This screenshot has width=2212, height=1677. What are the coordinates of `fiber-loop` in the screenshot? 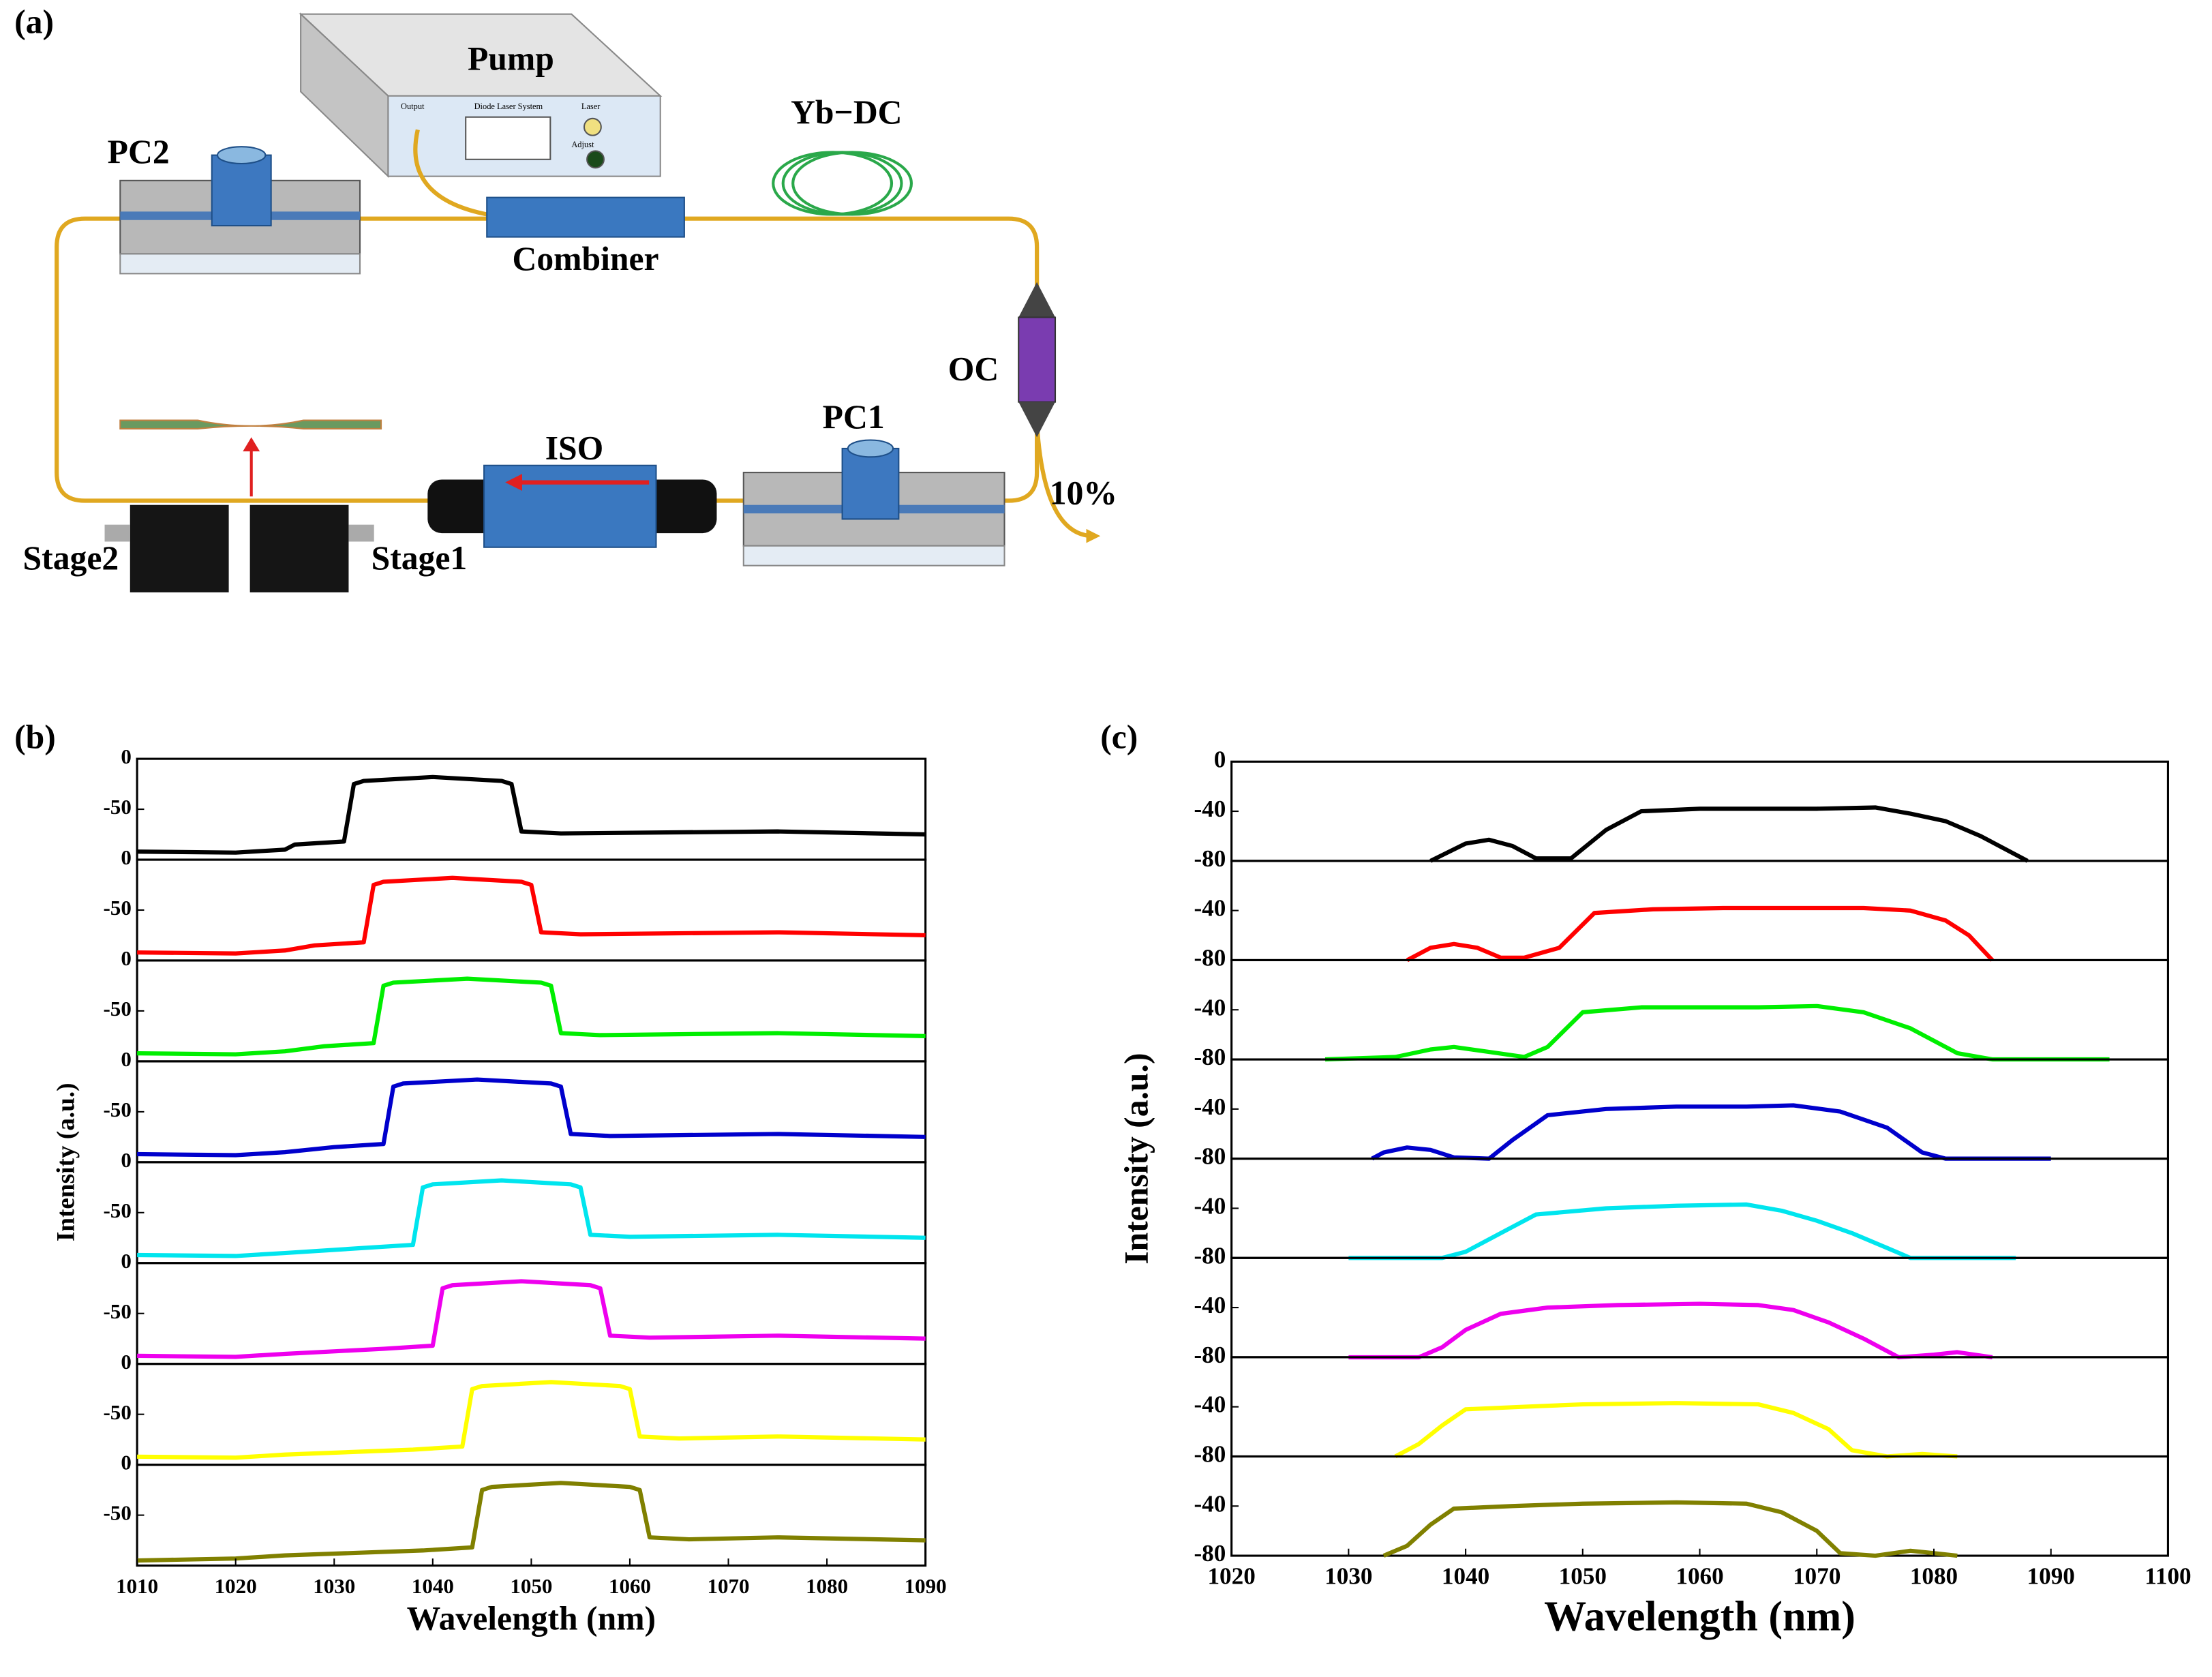 It's located at (547, 360).